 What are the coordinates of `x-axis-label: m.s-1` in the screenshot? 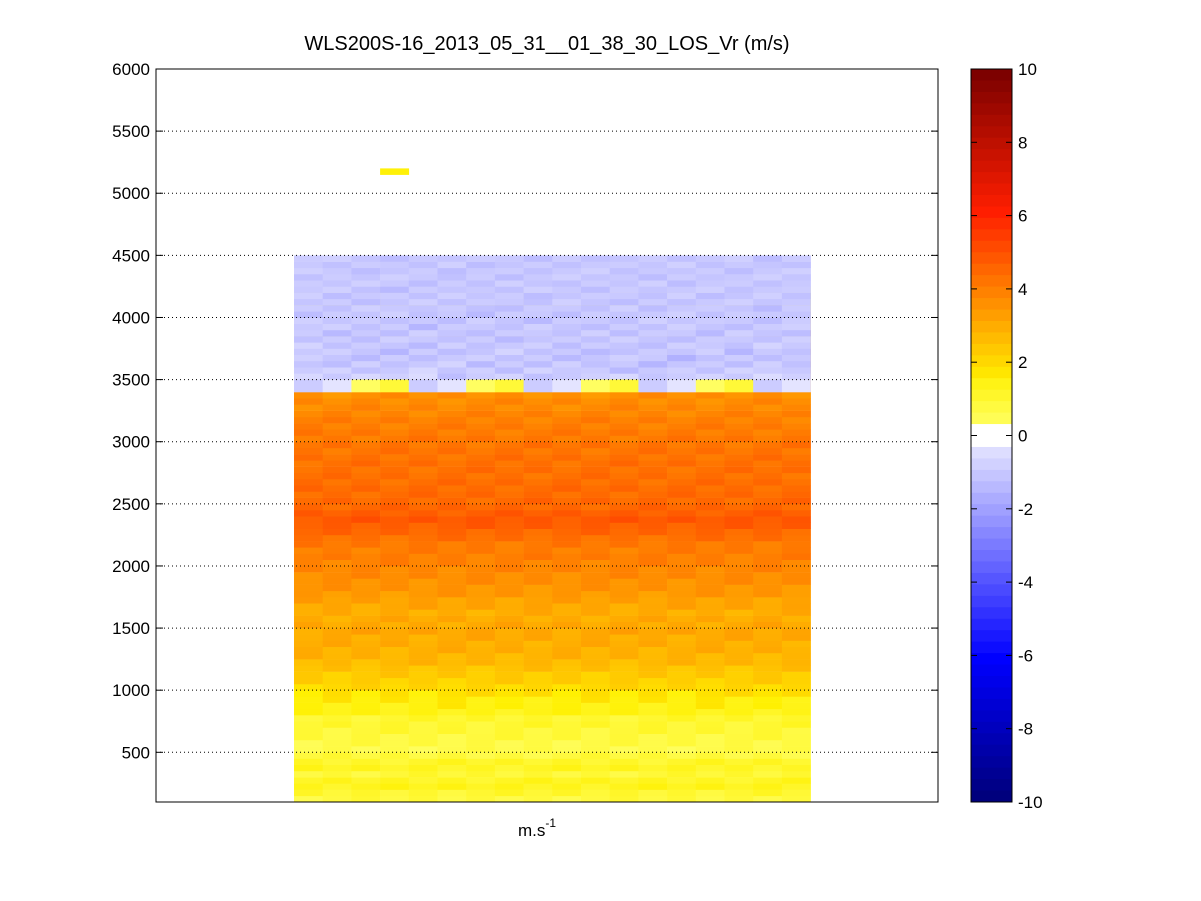 It's located at (537, 828).